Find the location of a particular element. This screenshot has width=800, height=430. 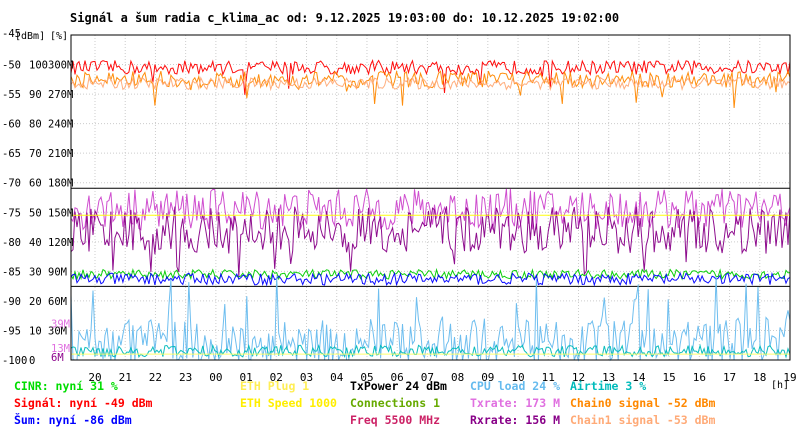

x-tick-label: 00 is located at coordinates (215, 377).